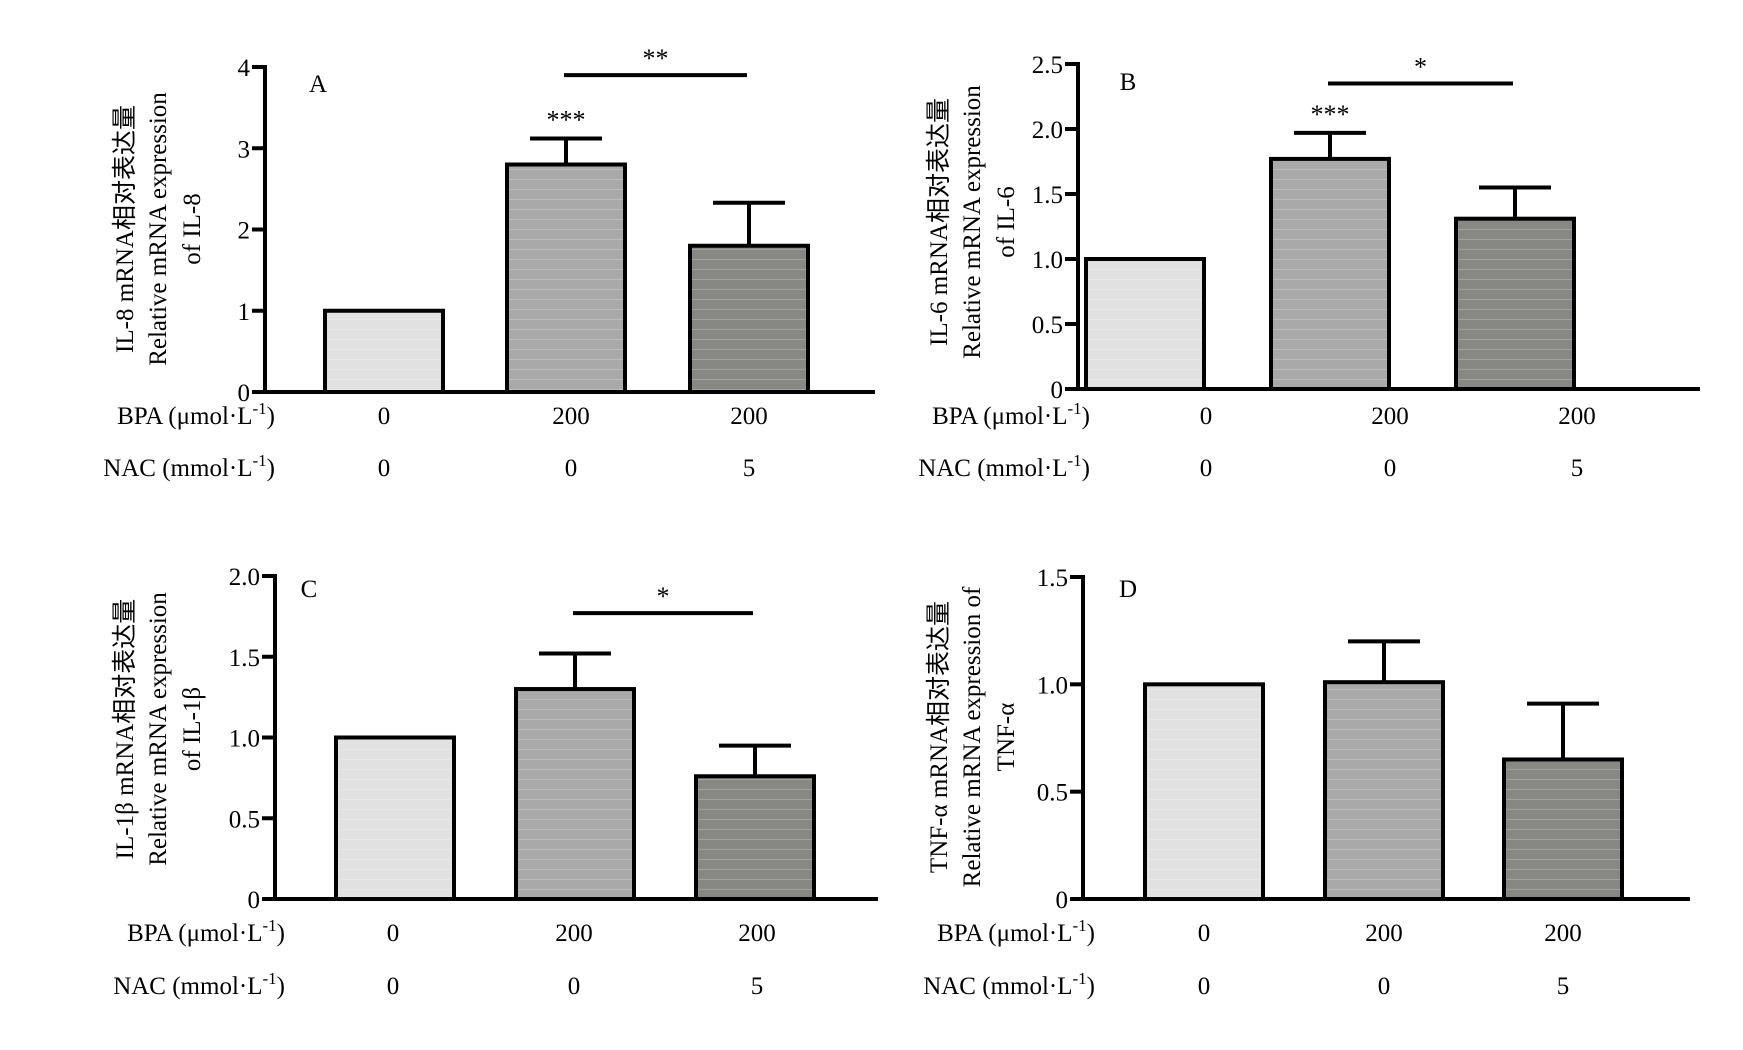 This screenshot has height=1050, width=1743. I want to click on y-axis-label: IL-1β mRNA相对表达量, so click(125, 729).